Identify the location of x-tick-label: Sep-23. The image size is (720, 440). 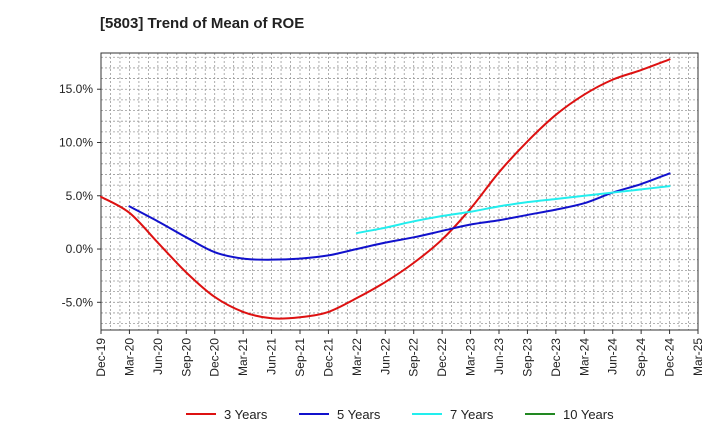
(527, 357).